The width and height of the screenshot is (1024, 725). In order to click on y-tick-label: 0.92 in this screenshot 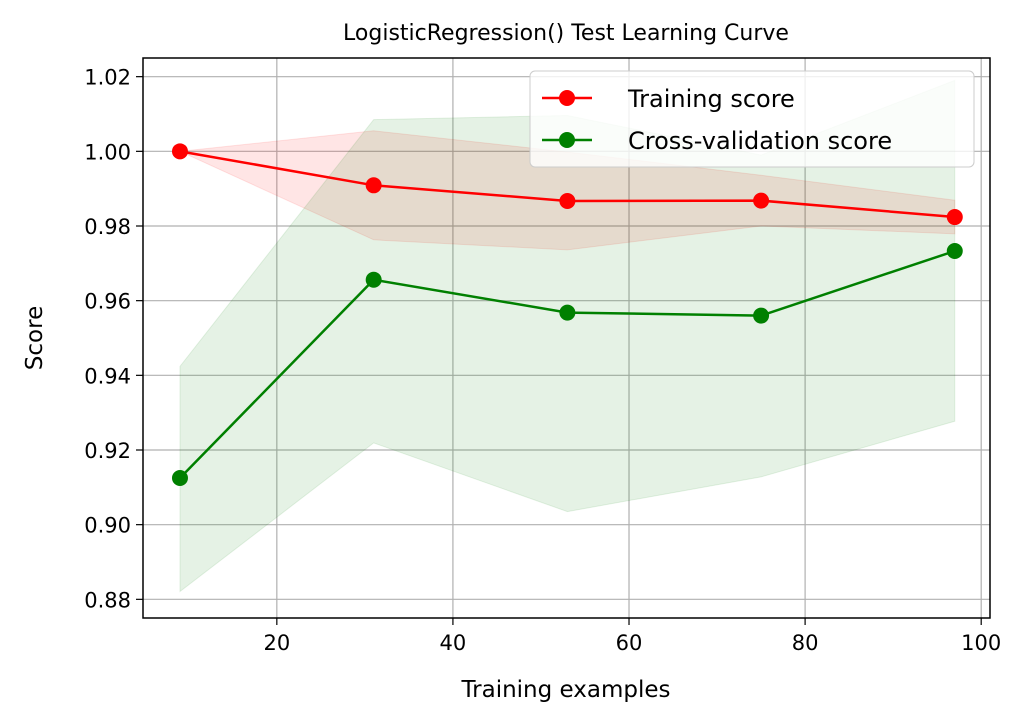, I will do `click(107, 451)`.